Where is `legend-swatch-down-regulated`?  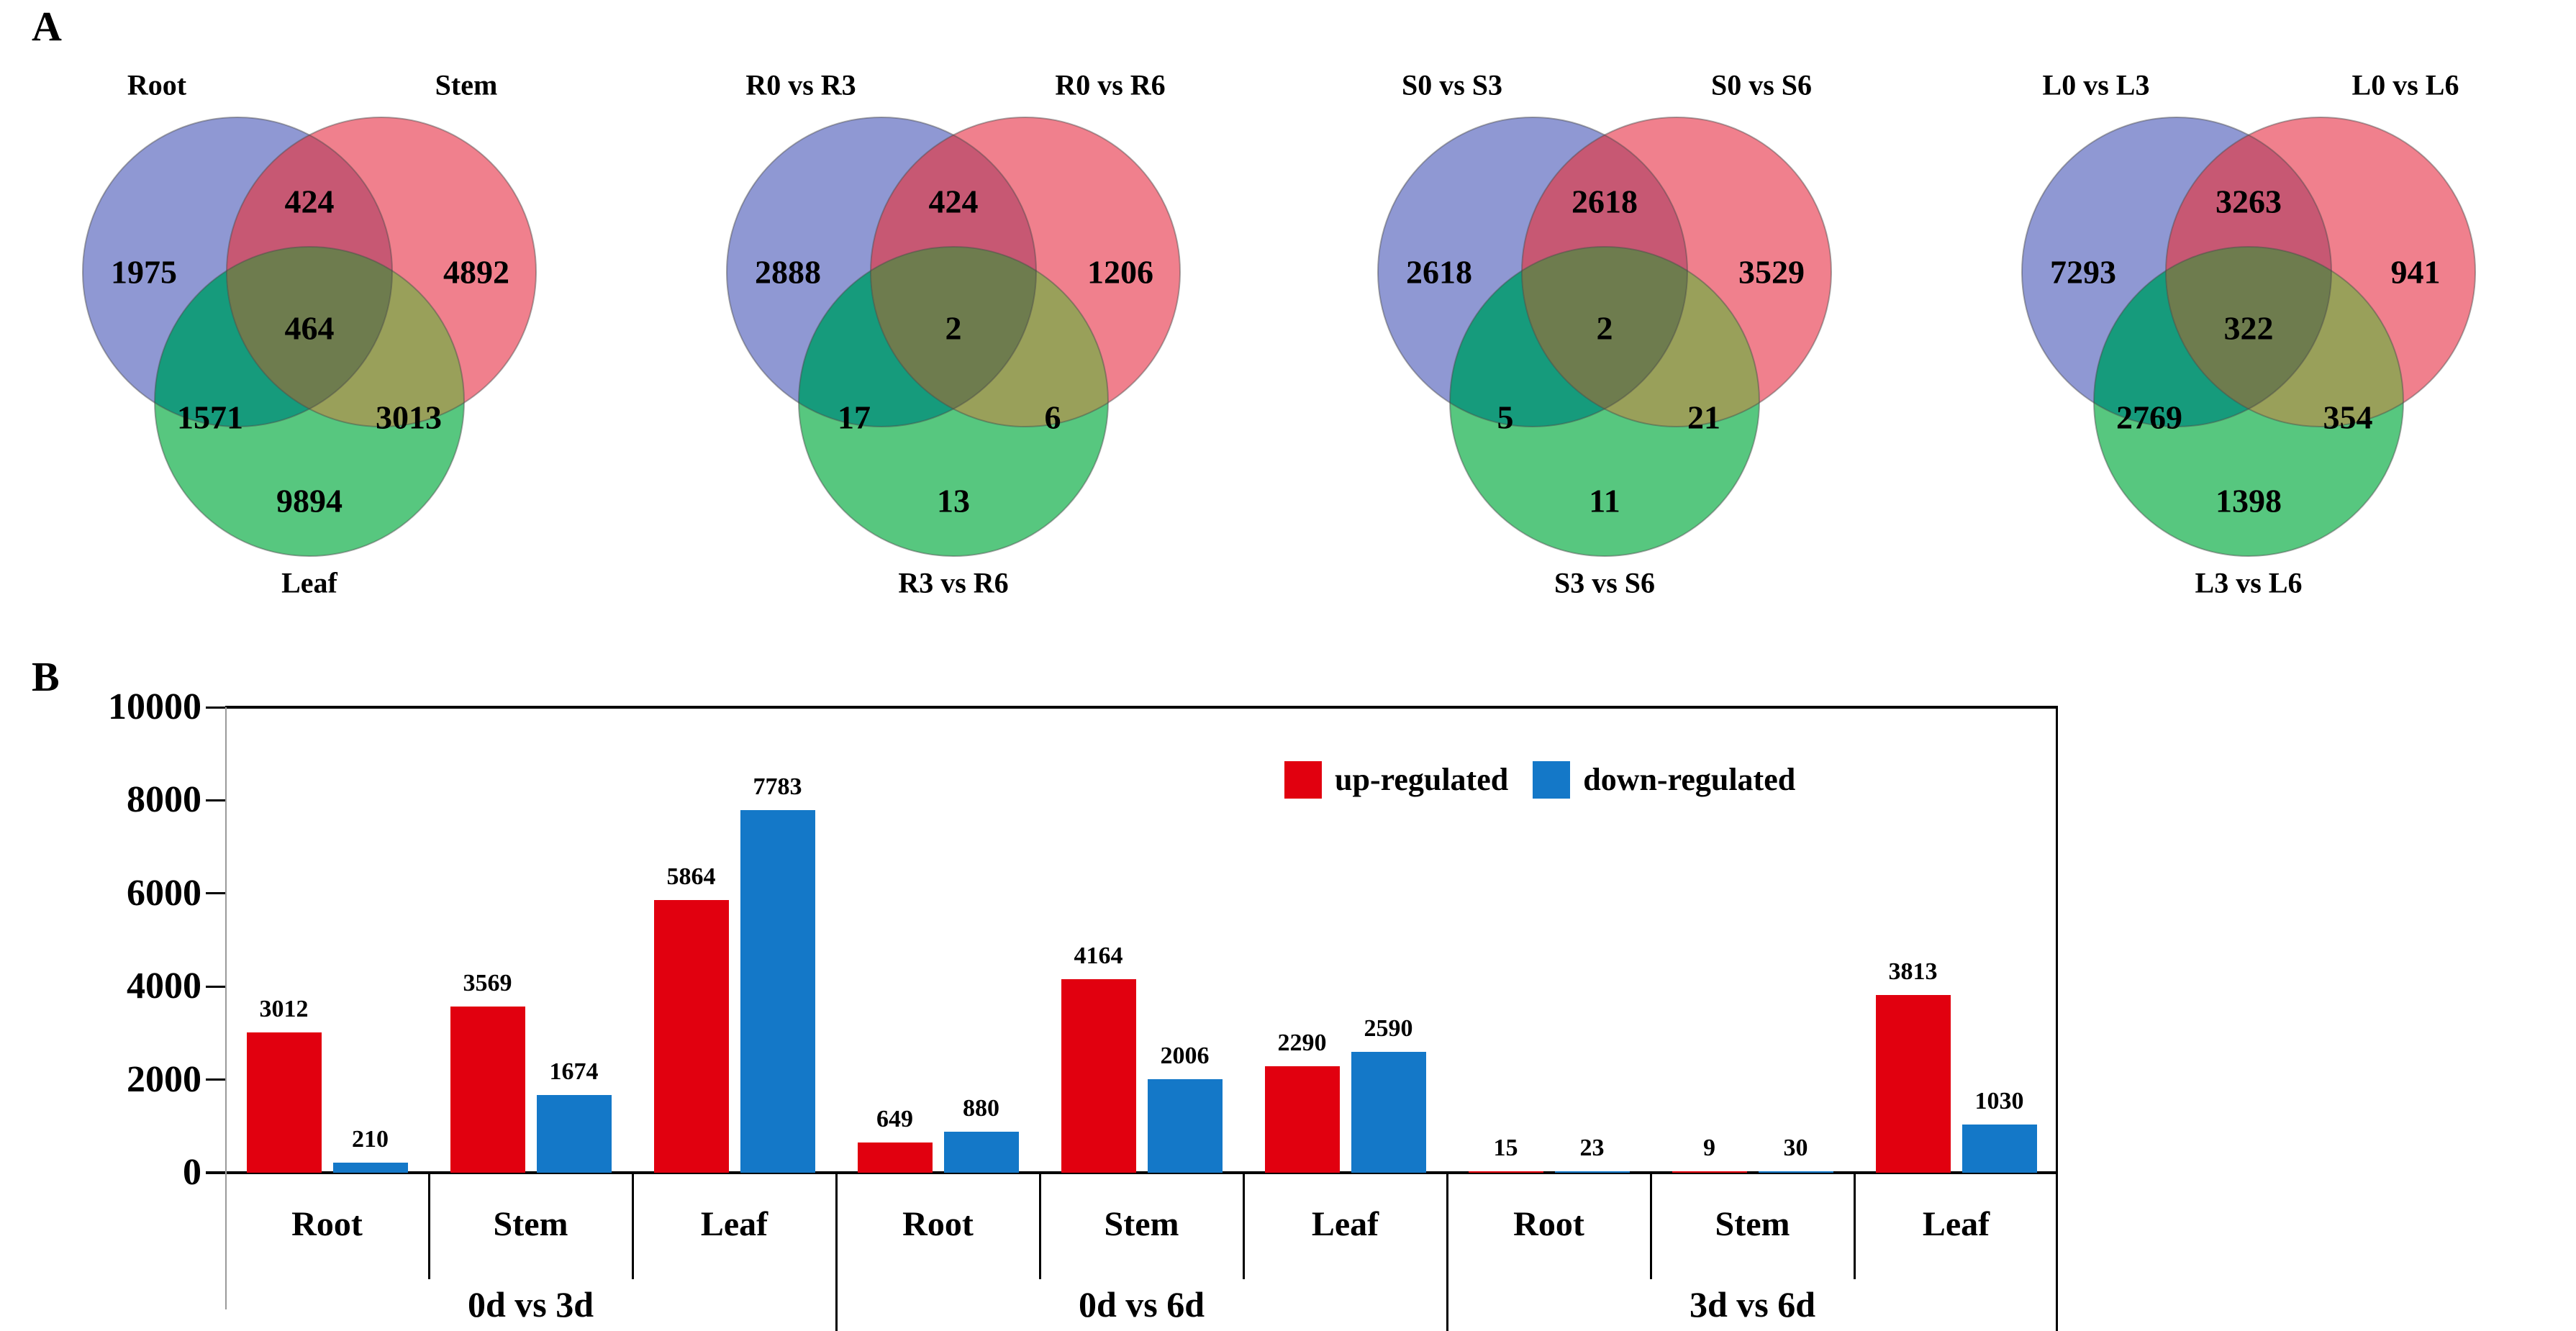
legend-swatch-down-regulated is located at coordinates (1552, 780).